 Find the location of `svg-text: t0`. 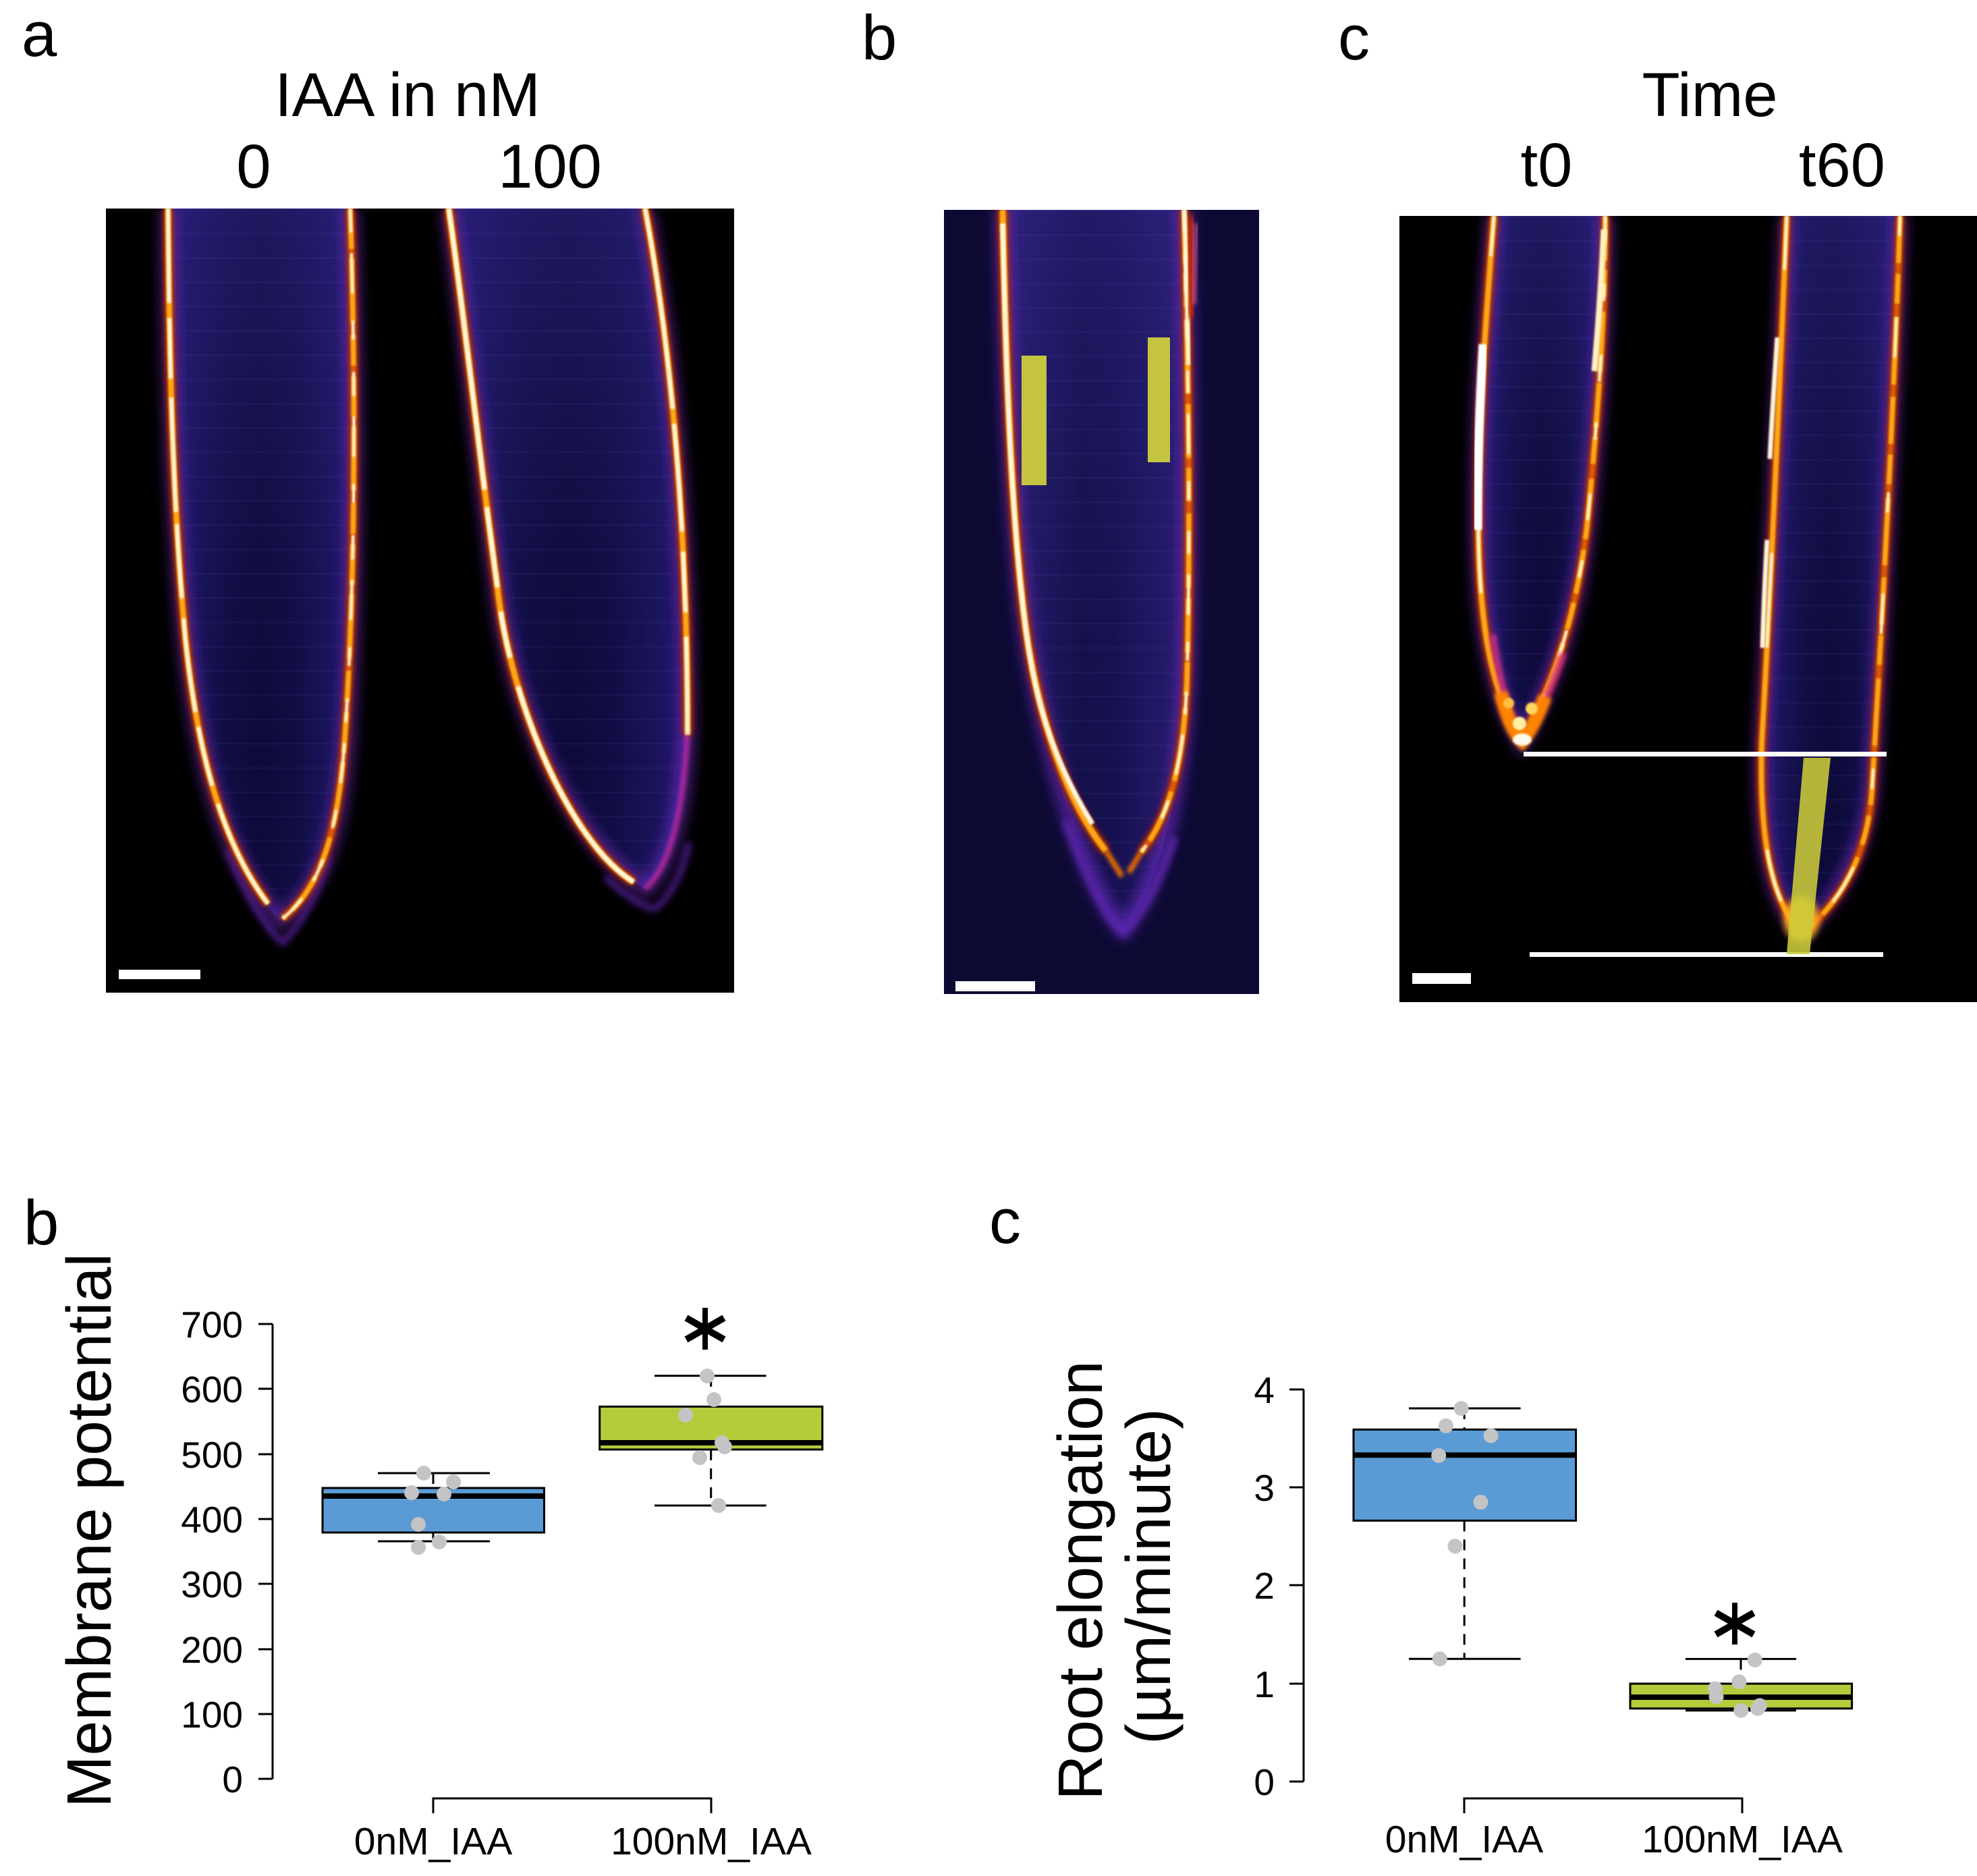

svg-text: t0 is located at coordinates (1547, 165).